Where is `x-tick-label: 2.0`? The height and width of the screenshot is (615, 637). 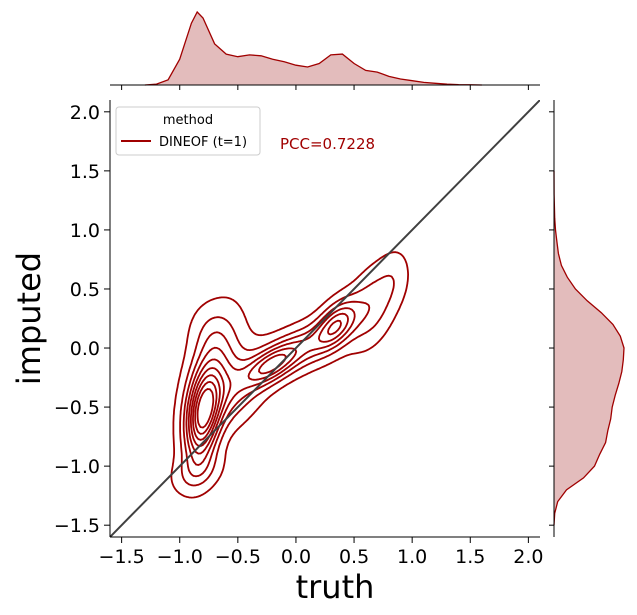
x-tick-label: 2.0 is located at coordinates (528, 557).